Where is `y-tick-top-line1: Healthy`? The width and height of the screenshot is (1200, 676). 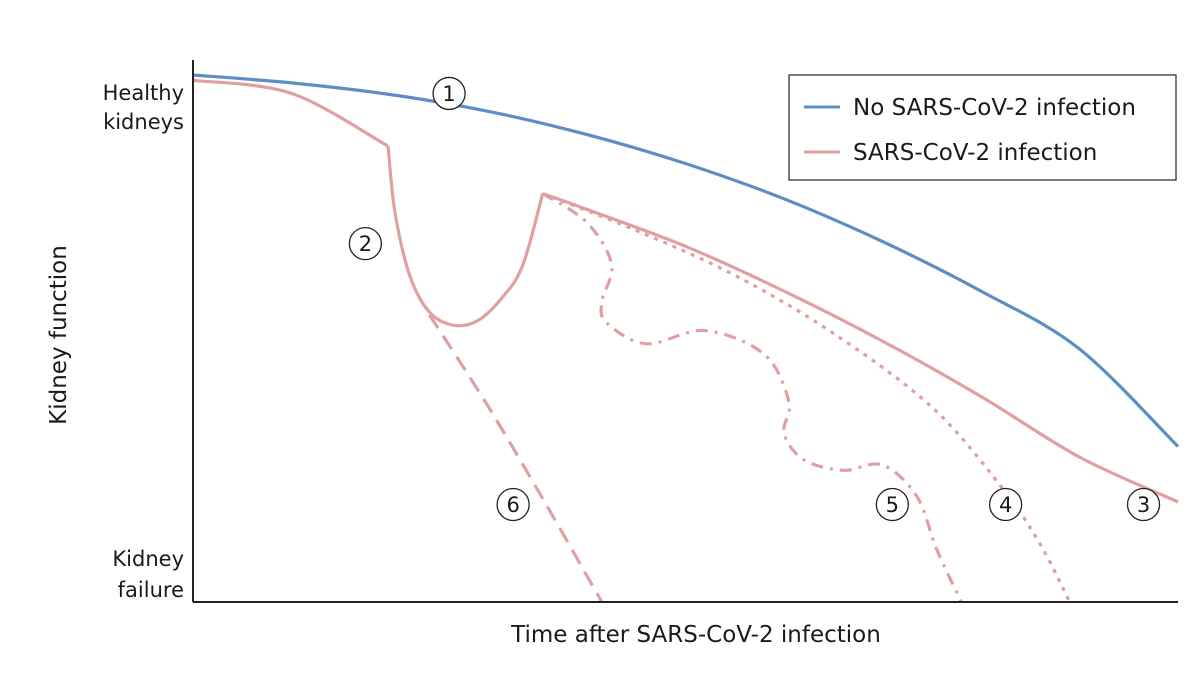
y-tick-top-line1: Healthy is located at coordinates (143, 93).